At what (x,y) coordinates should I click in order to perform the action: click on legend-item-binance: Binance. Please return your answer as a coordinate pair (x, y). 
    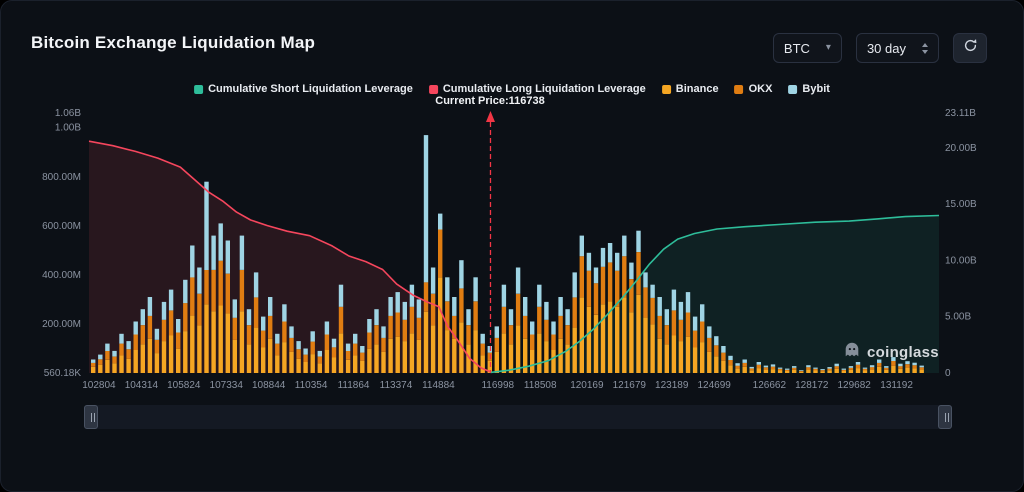
    Looking at the image, I should click on (690, 89).